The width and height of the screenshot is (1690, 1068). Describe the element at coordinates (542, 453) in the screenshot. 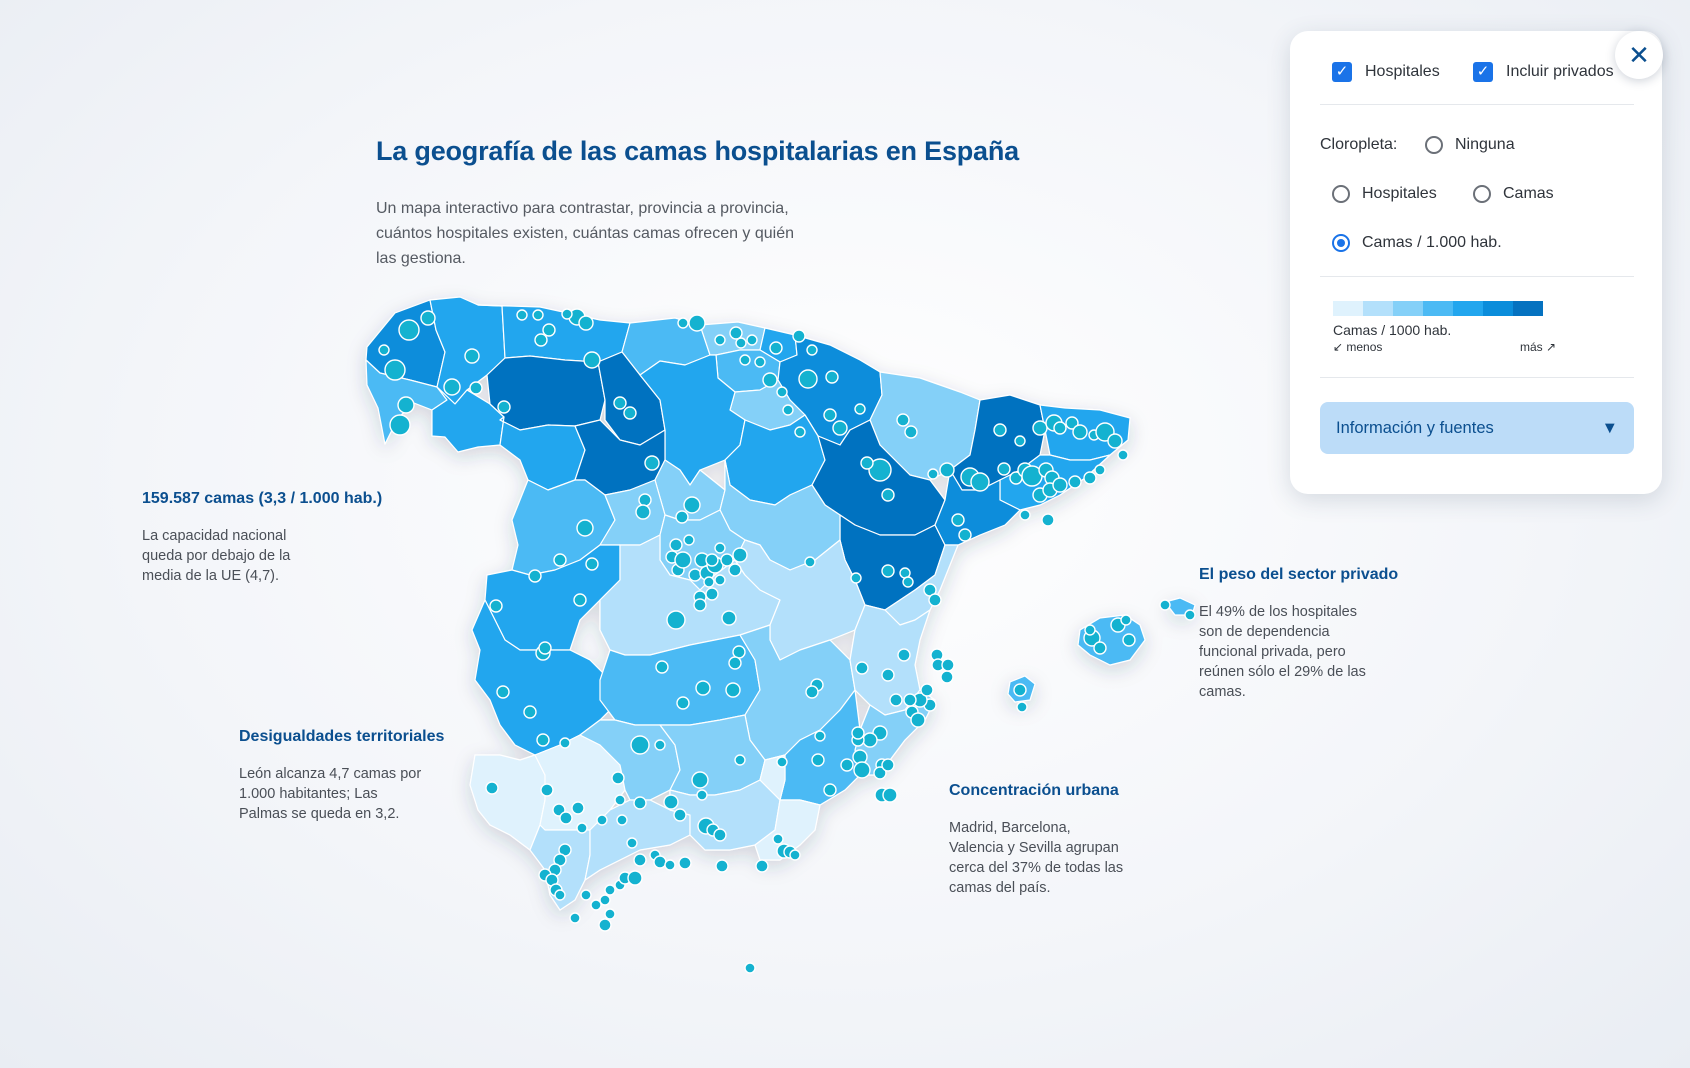

I see `province-zamora` at that location.